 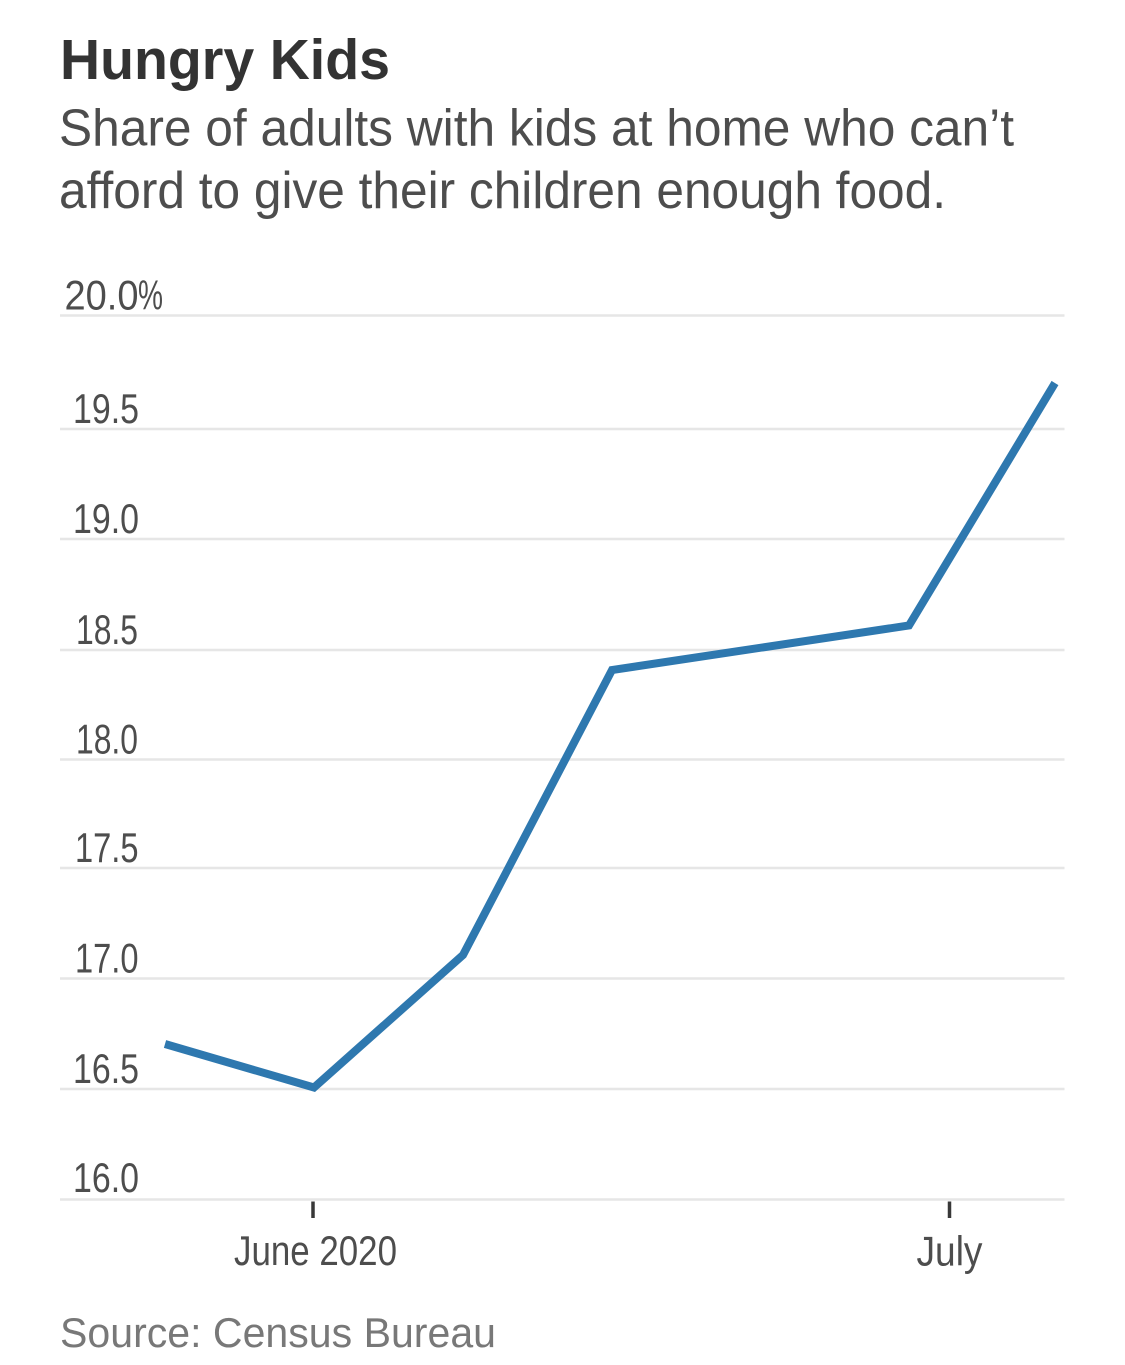 What do you see at coordinates (107, 847) in the screenshot?
I see `svg-text: 17.5` at bounding box center [107, 847].